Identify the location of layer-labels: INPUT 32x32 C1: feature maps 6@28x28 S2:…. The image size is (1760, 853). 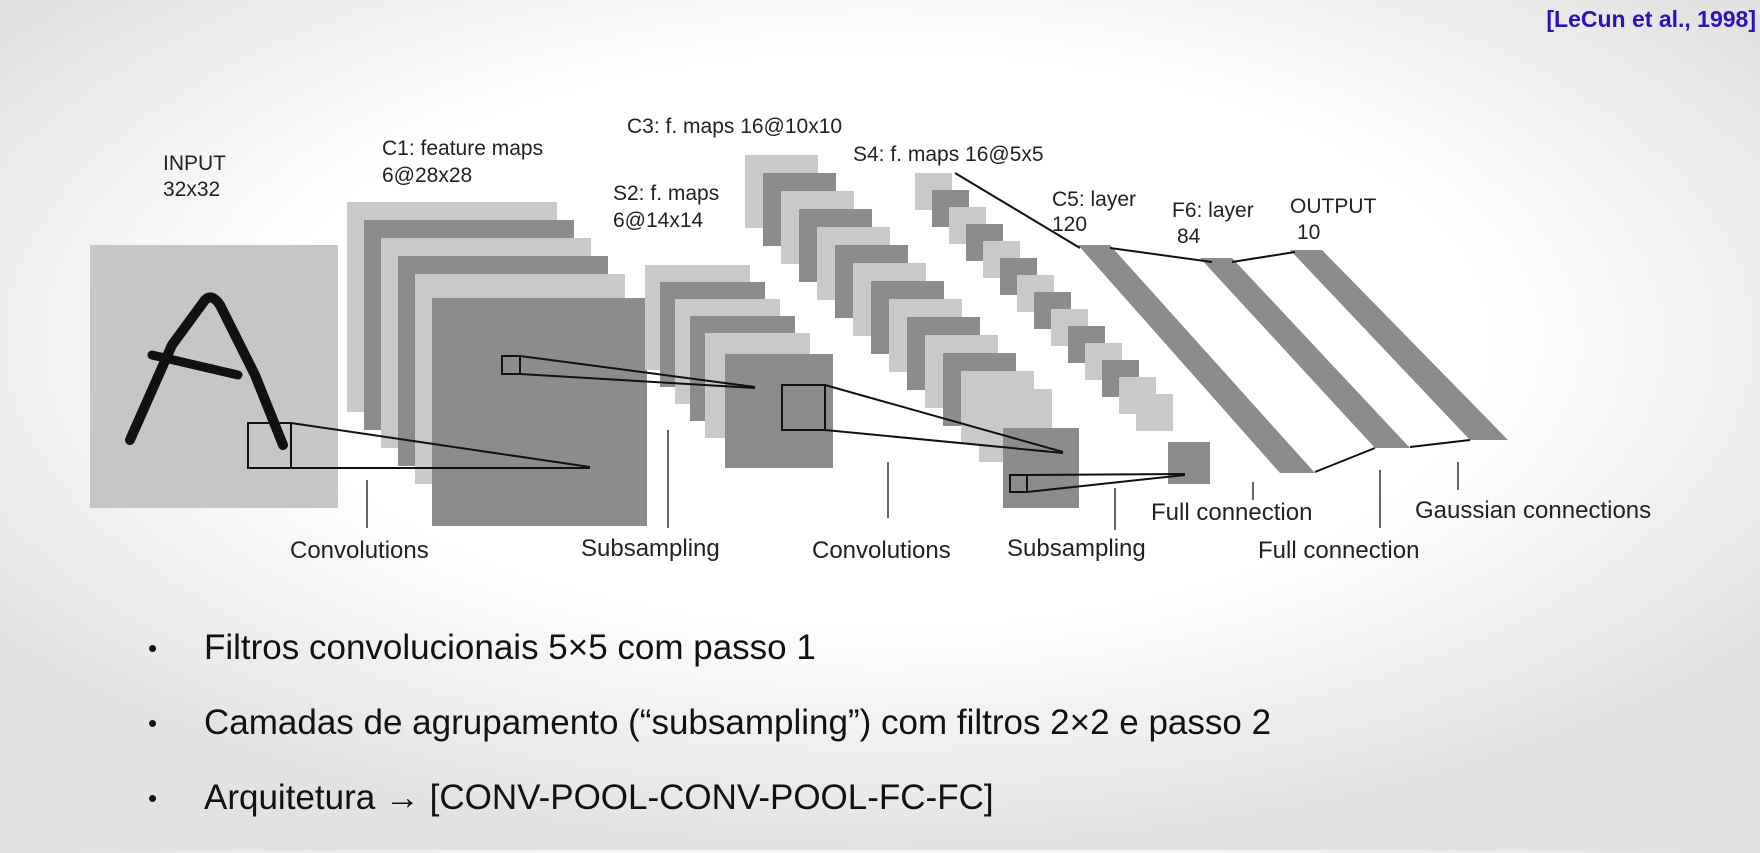
(770, 181).